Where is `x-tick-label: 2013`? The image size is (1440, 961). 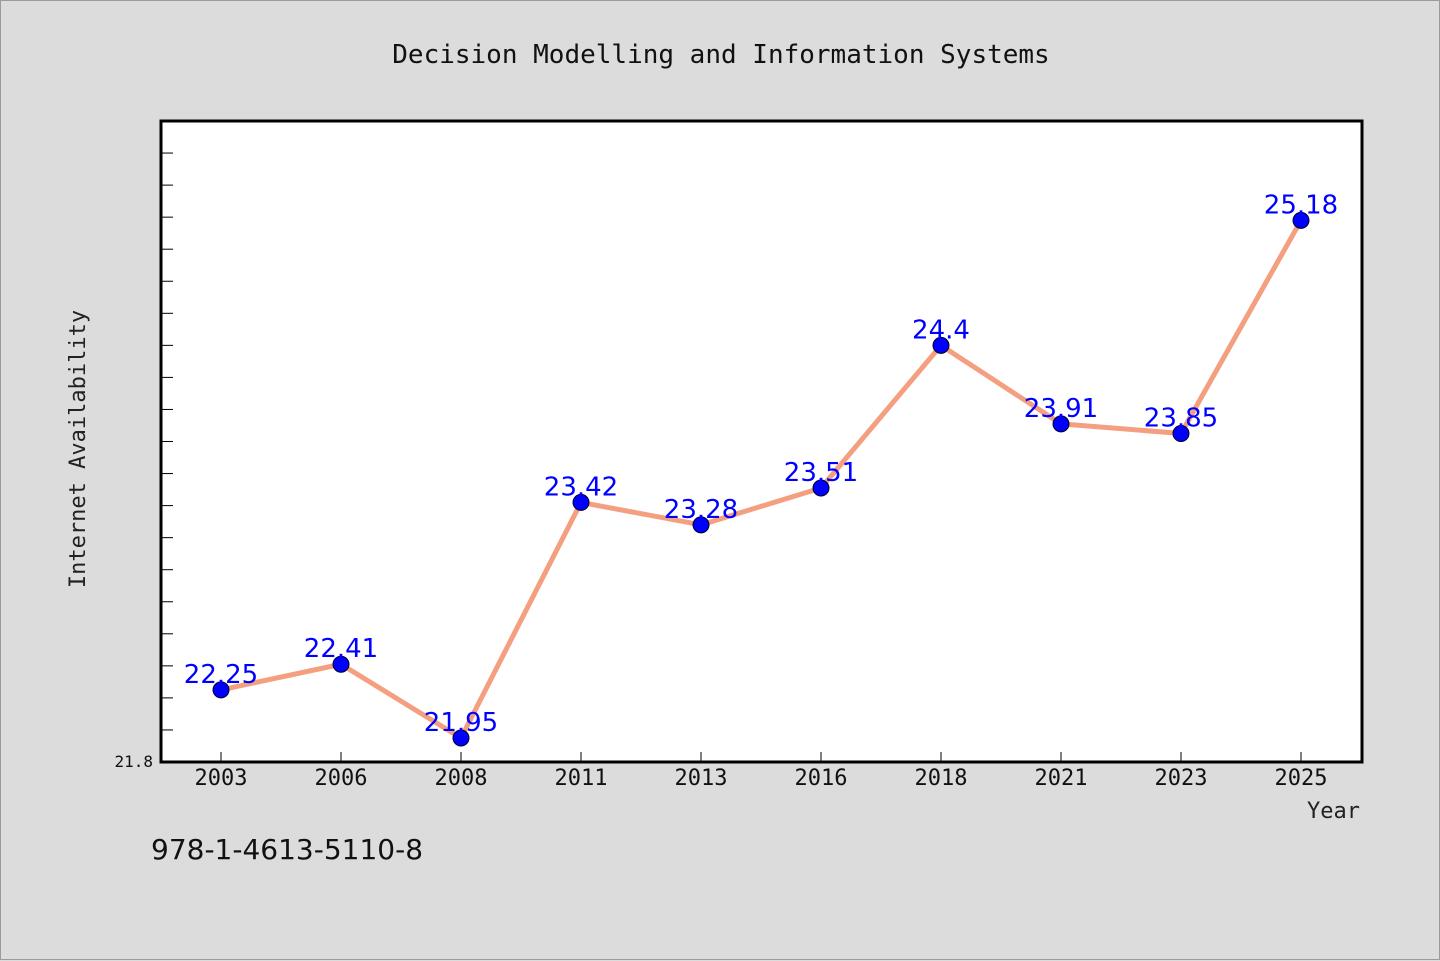 x-tick-label: 2013 is located at coordinates (701, 778).